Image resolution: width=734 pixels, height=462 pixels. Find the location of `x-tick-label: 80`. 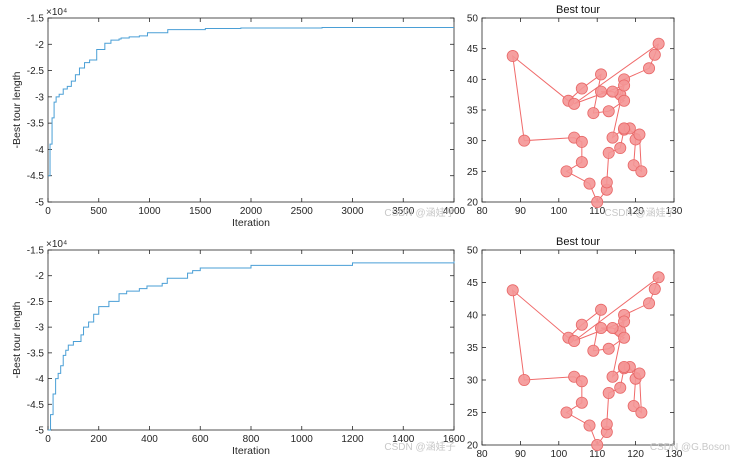

x-tick-label: 80 is located at coordinates (482, 211).